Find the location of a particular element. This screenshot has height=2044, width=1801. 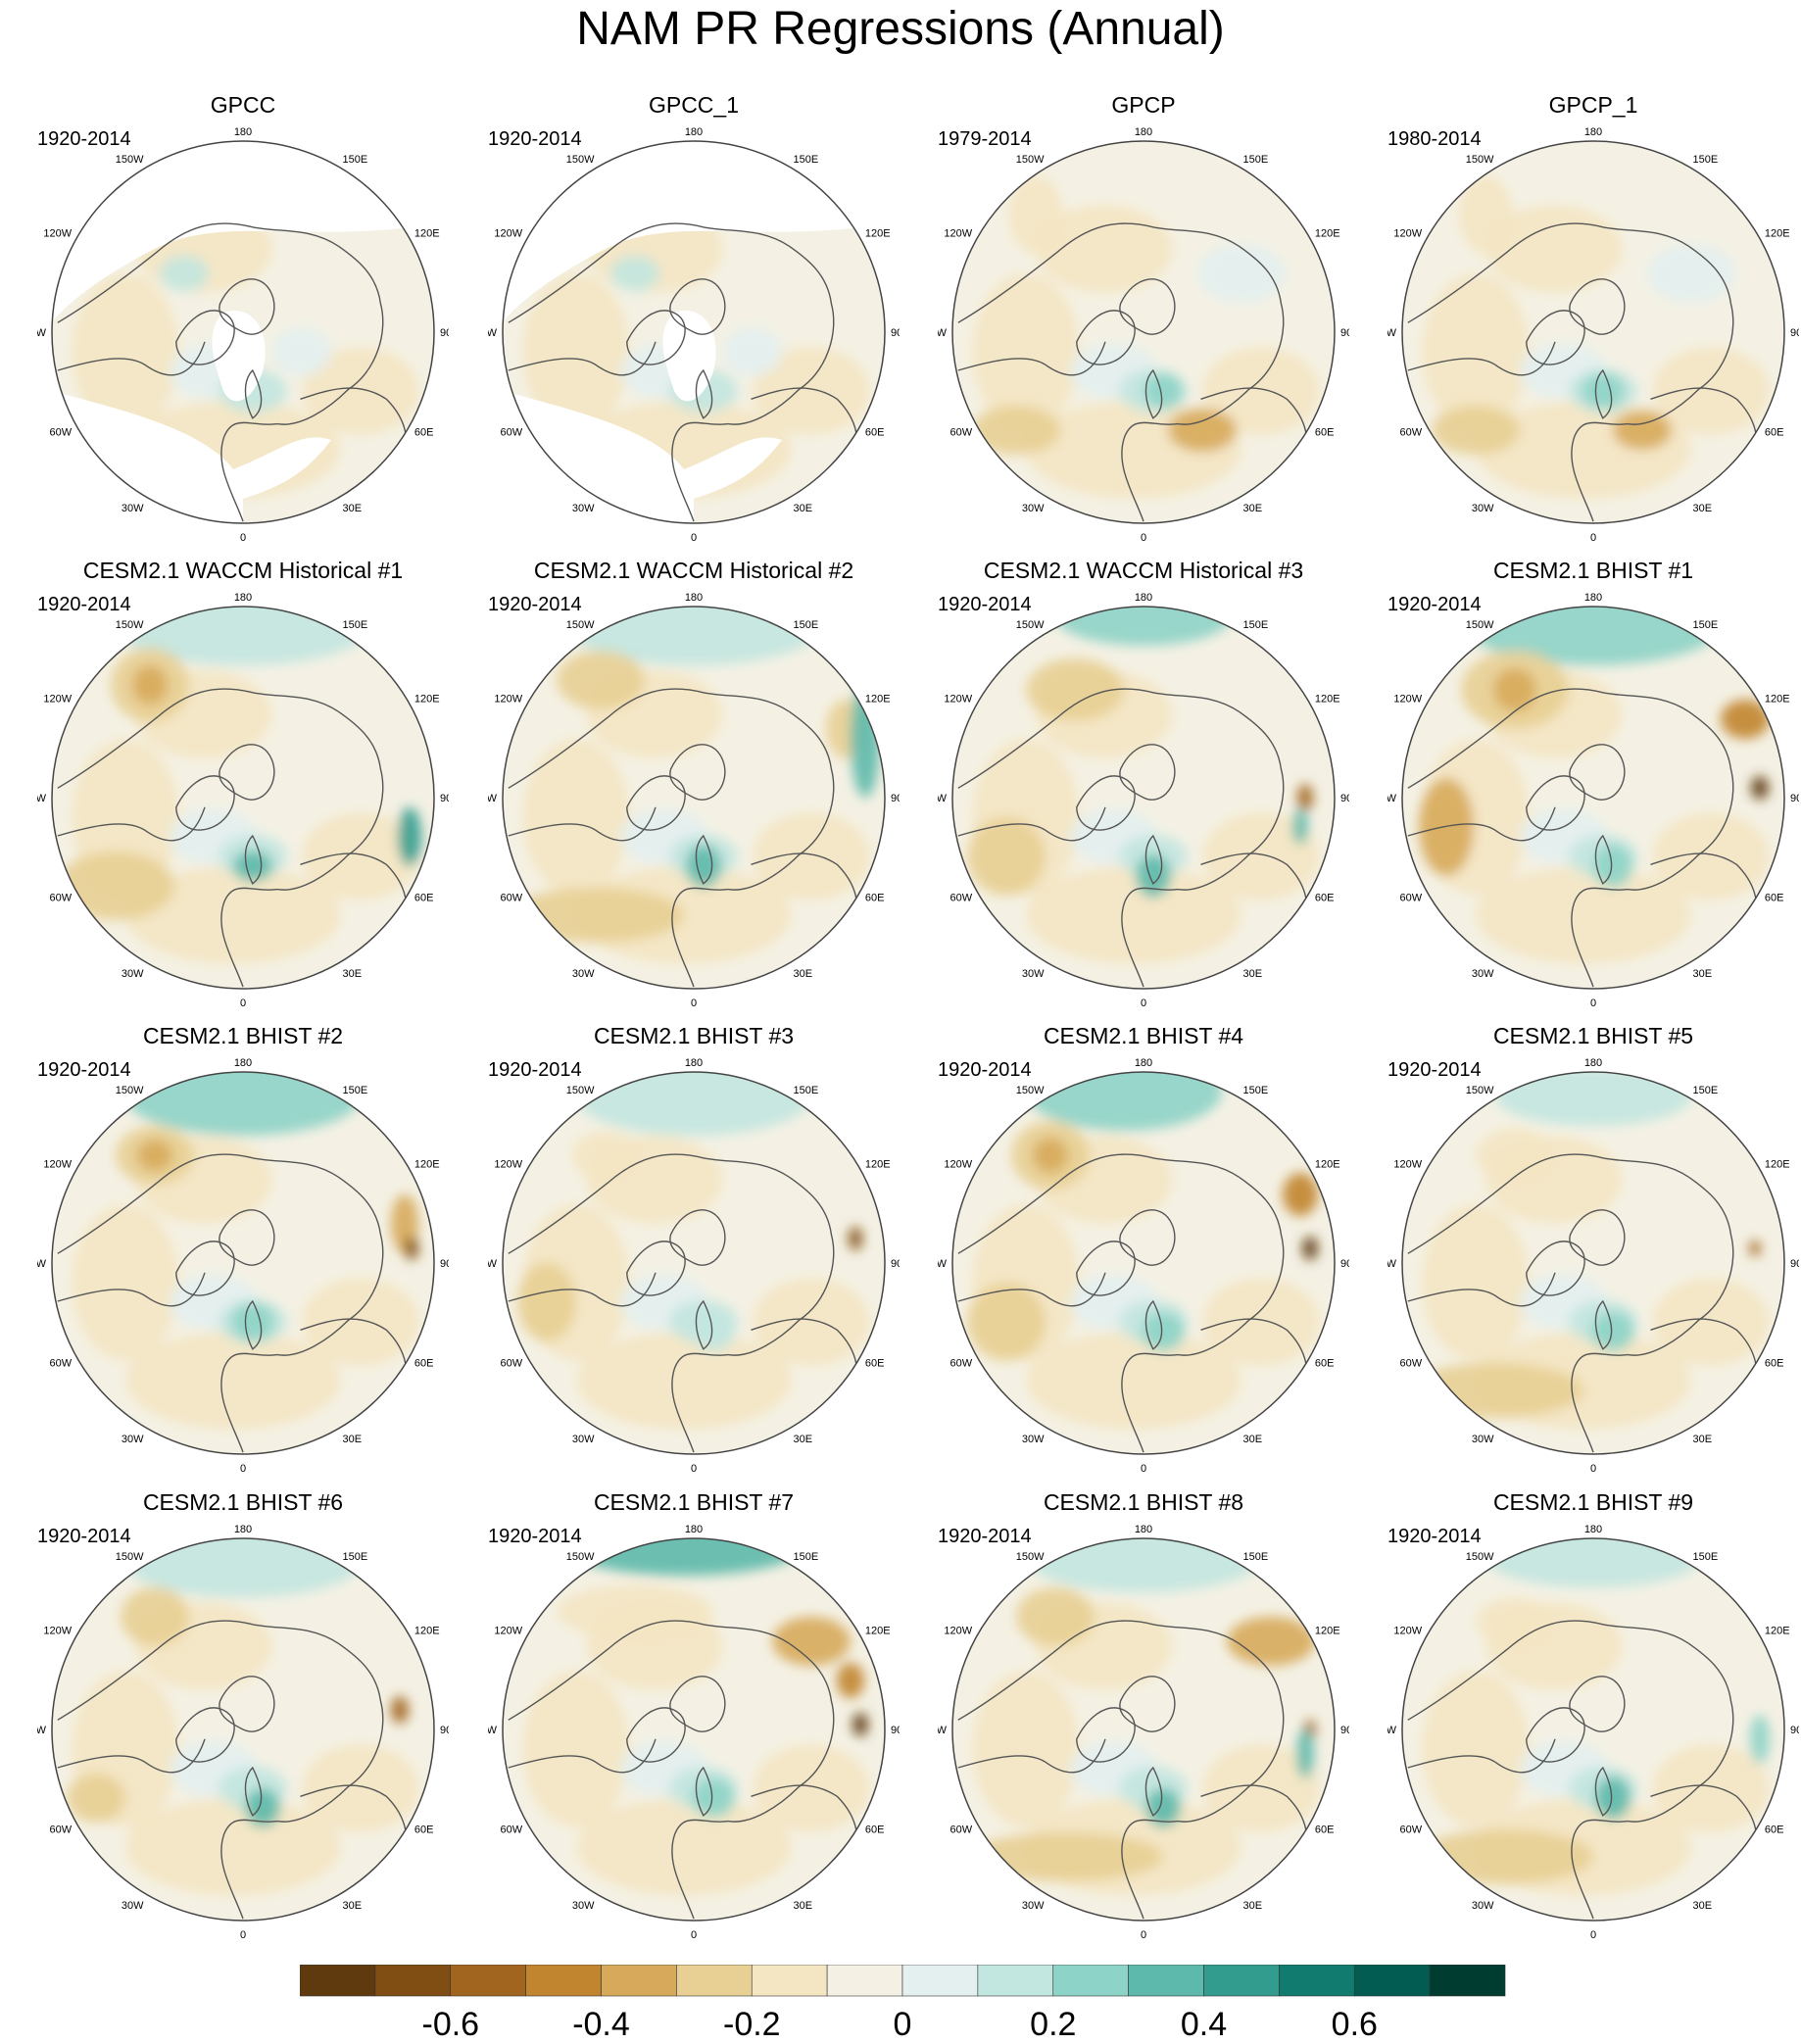

main-title: NAM PR Regressions (Annual) is located at coordinates (900, 29).